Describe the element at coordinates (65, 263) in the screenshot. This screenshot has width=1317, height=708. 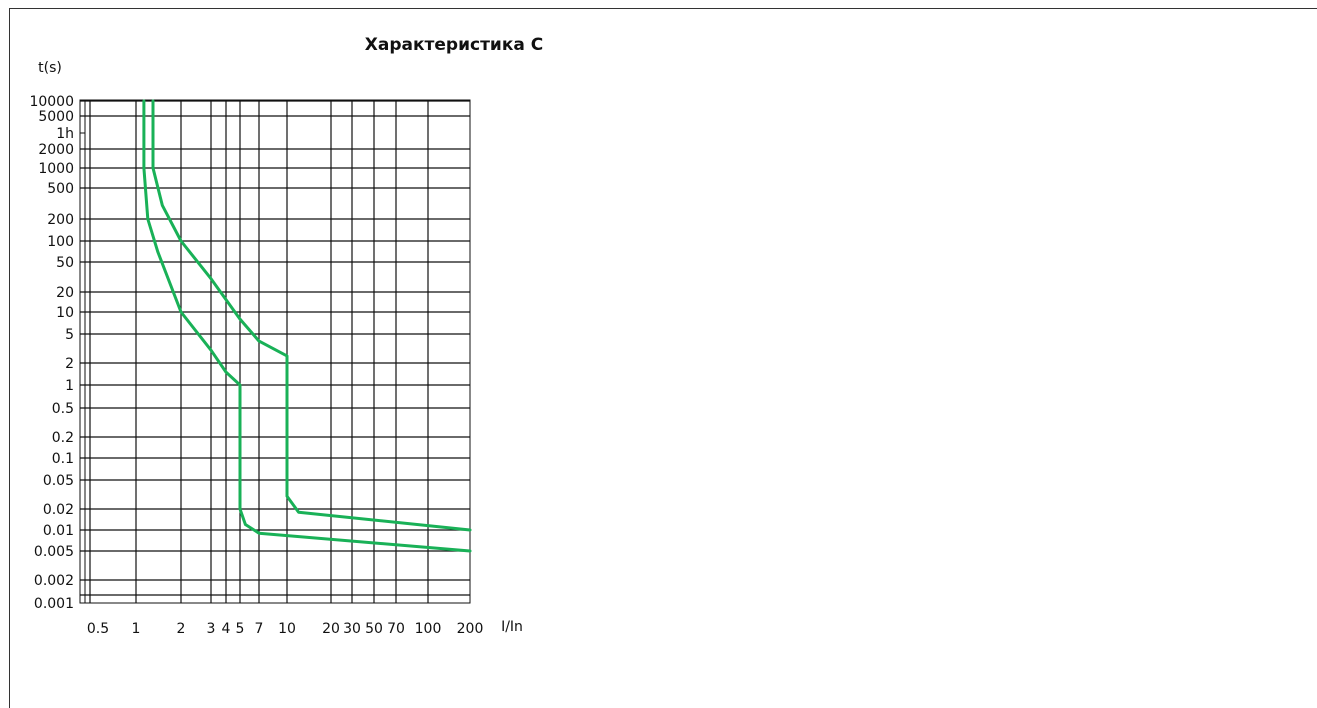
I see `y-tick-label: 50` at that location.